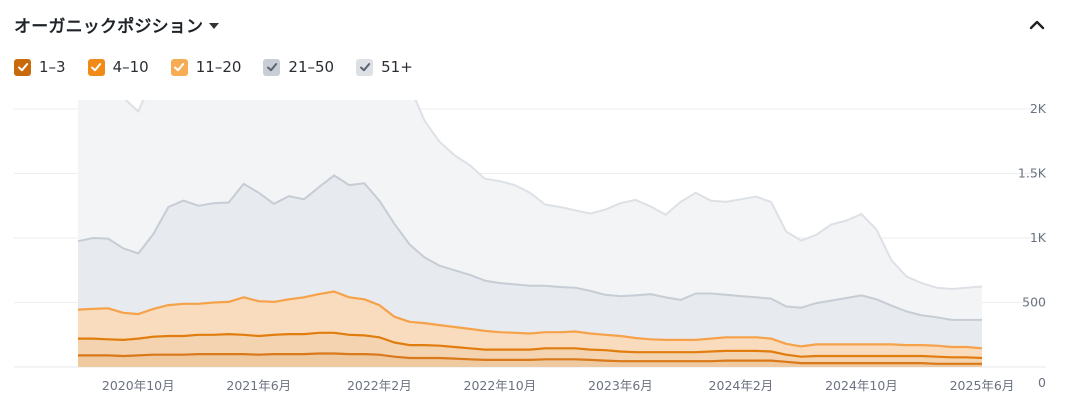 The width and height of the screenshot is (1065, 405). I want to click on legend-label: 1–3, so click(52, 67).